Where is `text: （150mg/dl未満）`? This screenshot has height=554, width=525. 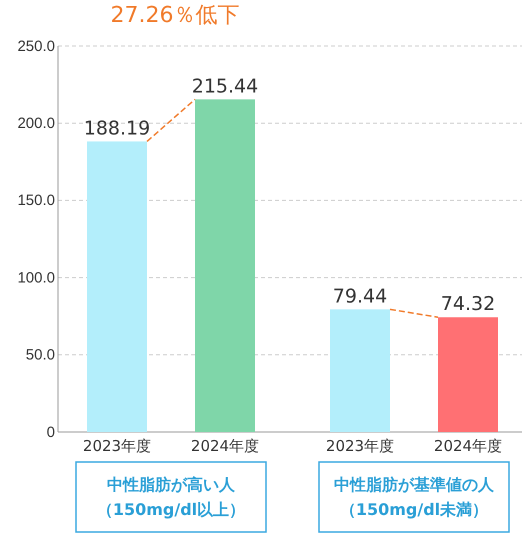 text: （150mg/dl未満） is located at coordinates (414, 509).